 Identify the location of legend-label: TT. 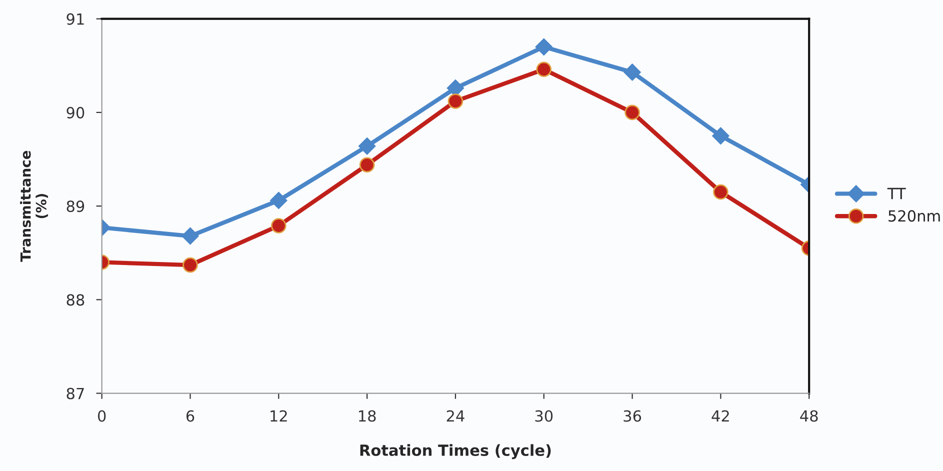
(896, 194).